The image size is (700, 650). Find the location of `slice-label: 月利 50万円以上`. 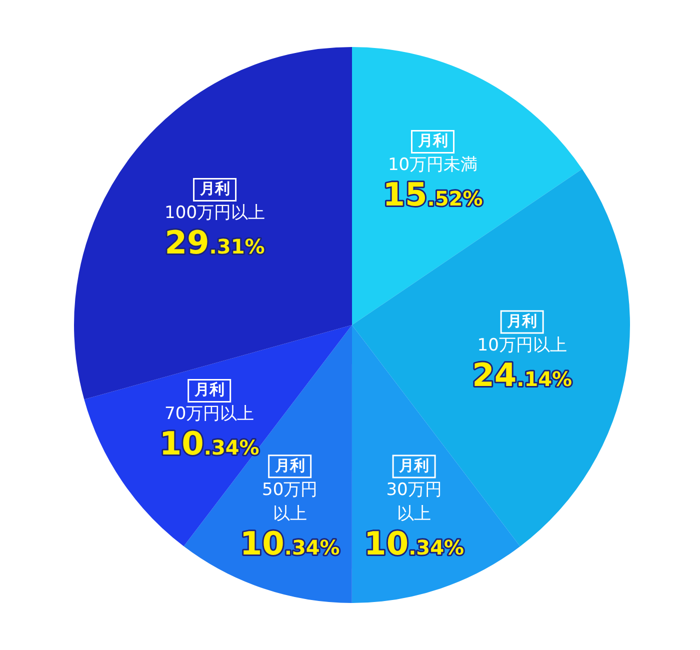

slice-label: 月利 50万円以上 is located at coordinates (290, 490).